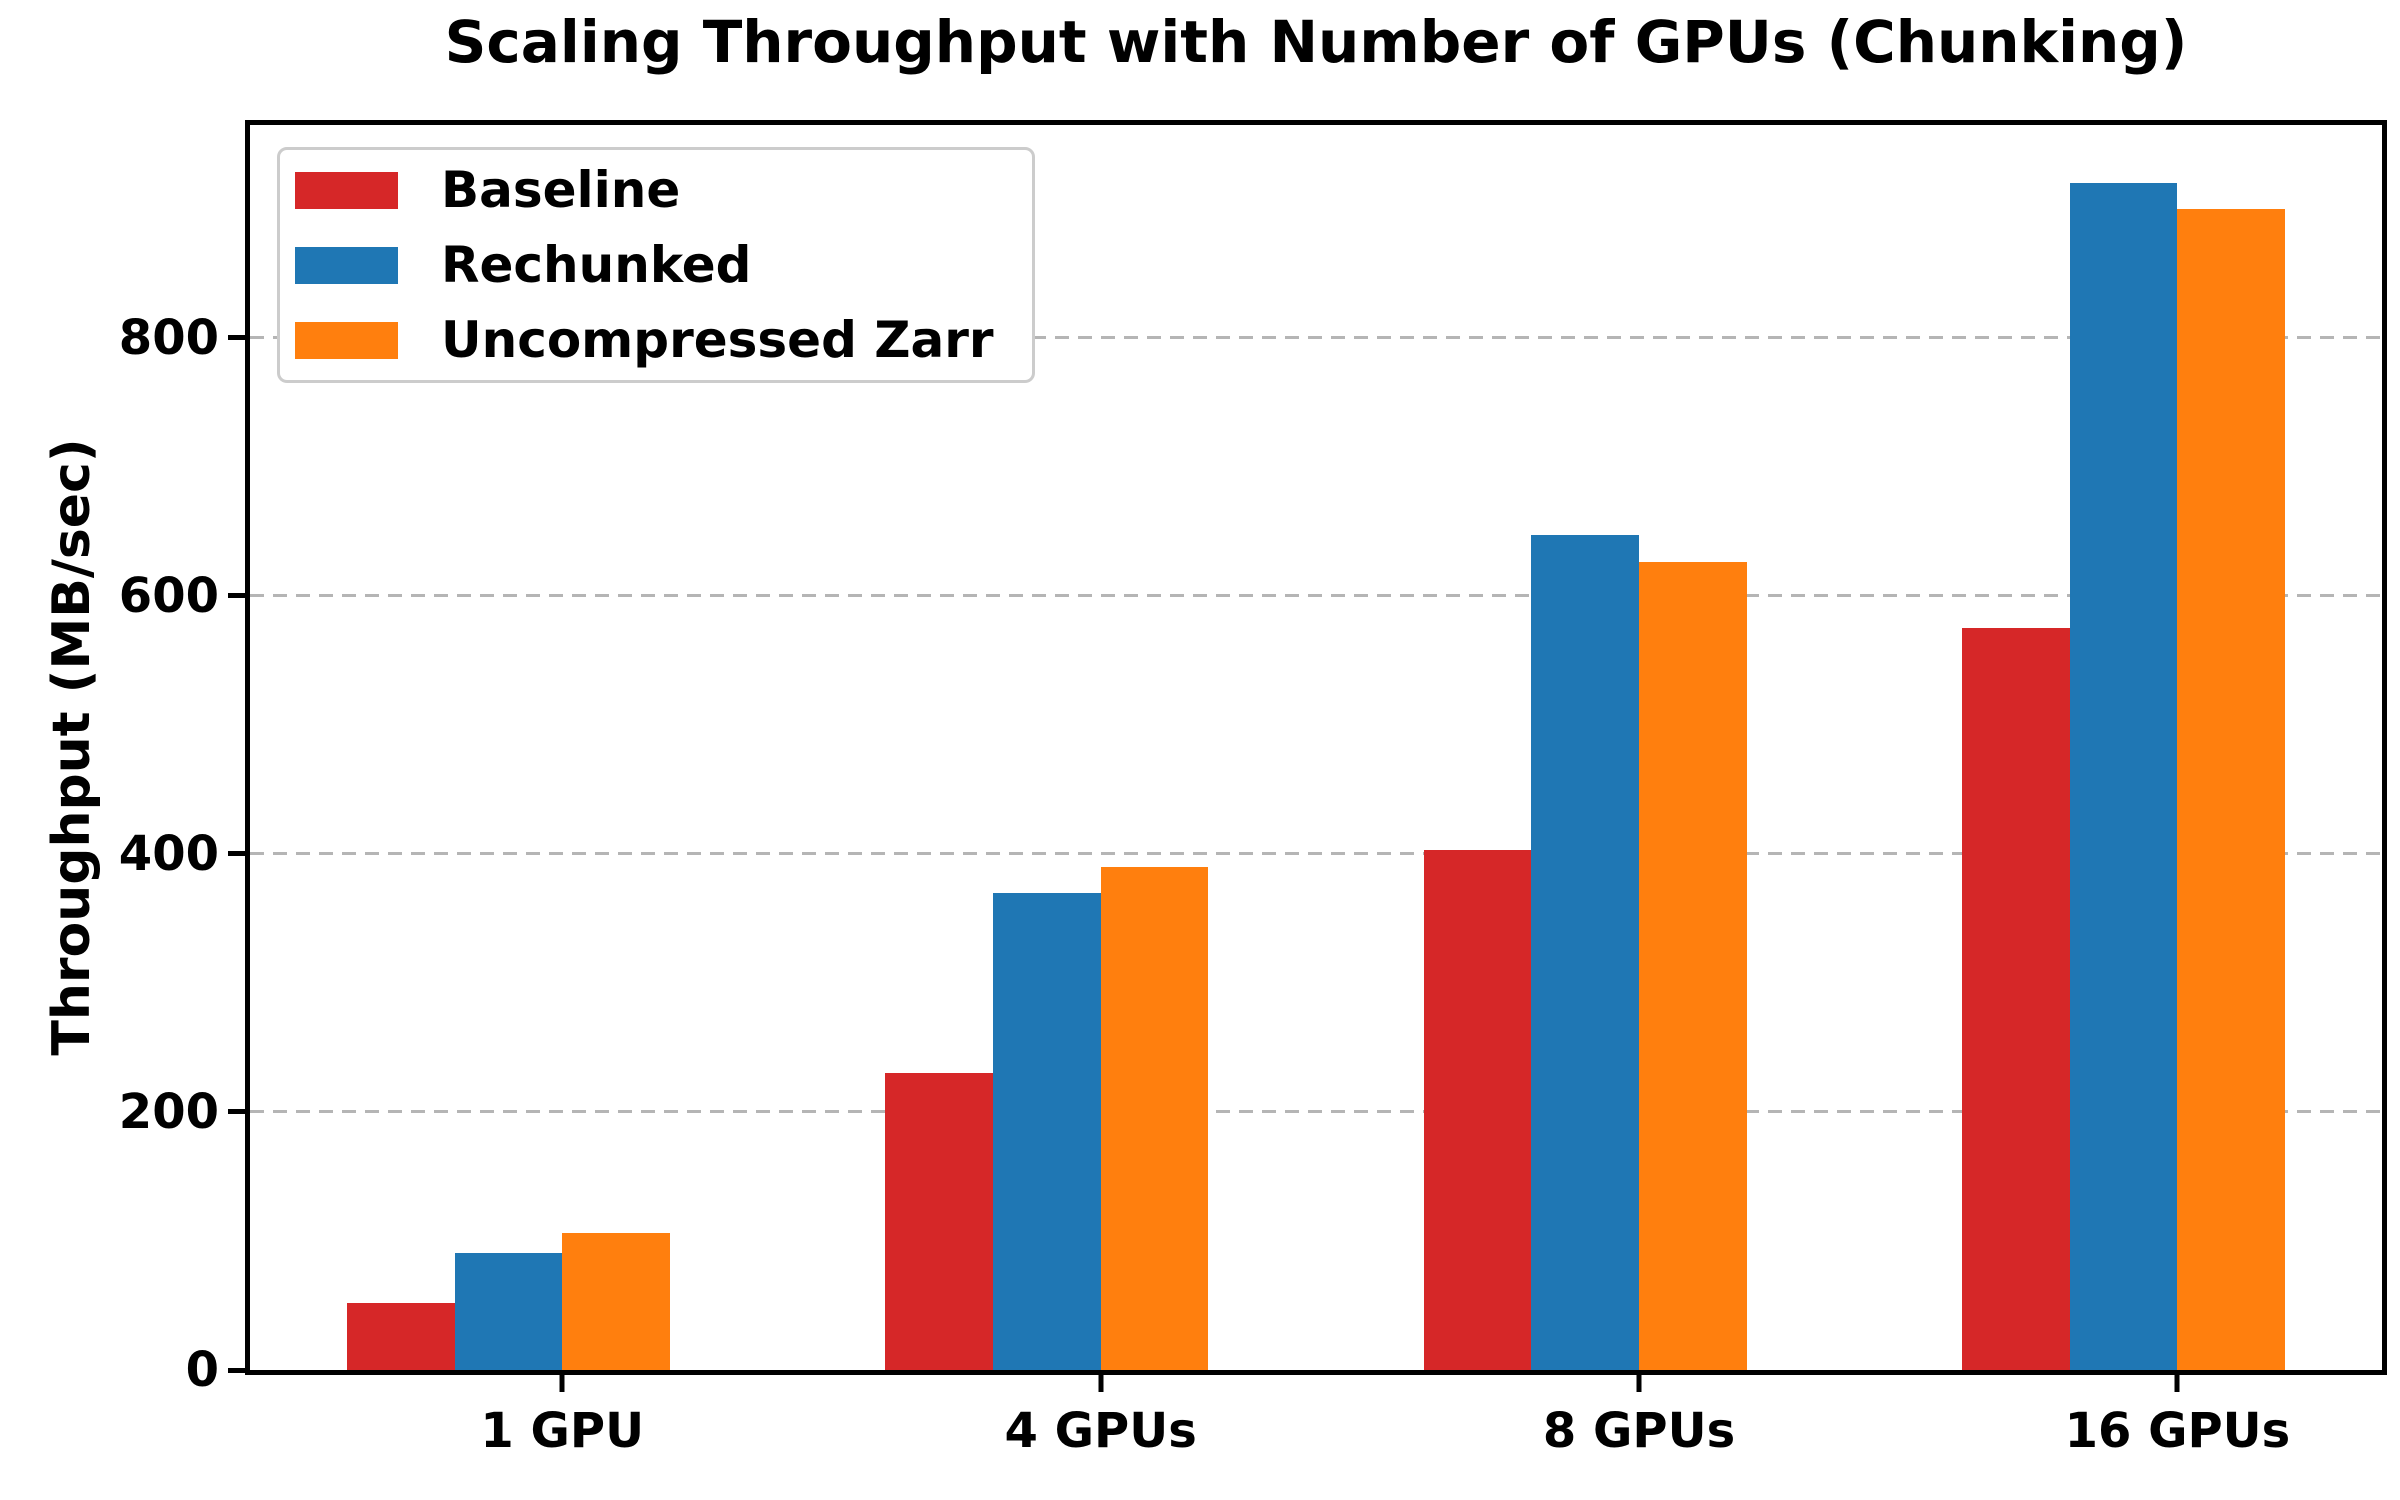  Describe the element at coordinates (1693, 966) in the screenshot. I see `bar-uncompressed-zarr-8-gpus` at that location.